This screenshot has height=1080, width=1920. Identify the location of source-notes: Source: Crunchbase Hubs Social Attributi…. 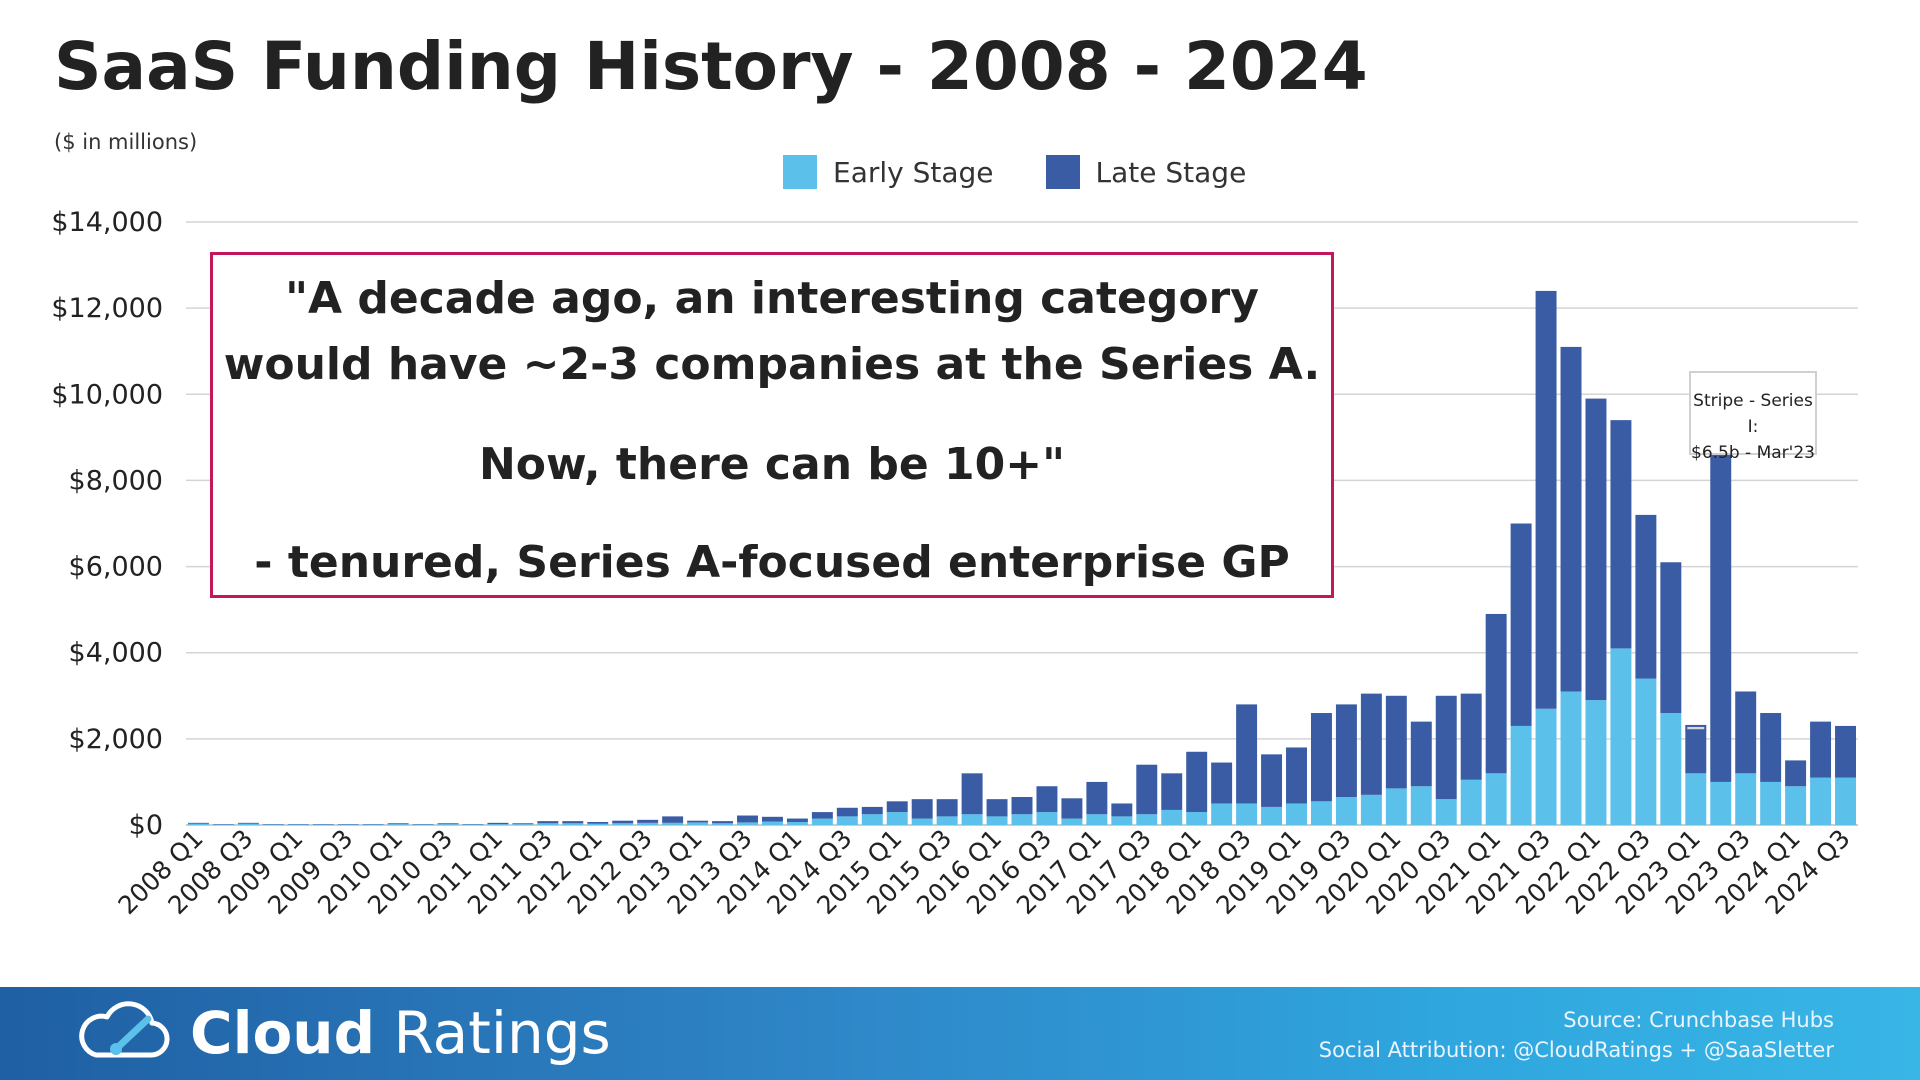
(1576, 1035).